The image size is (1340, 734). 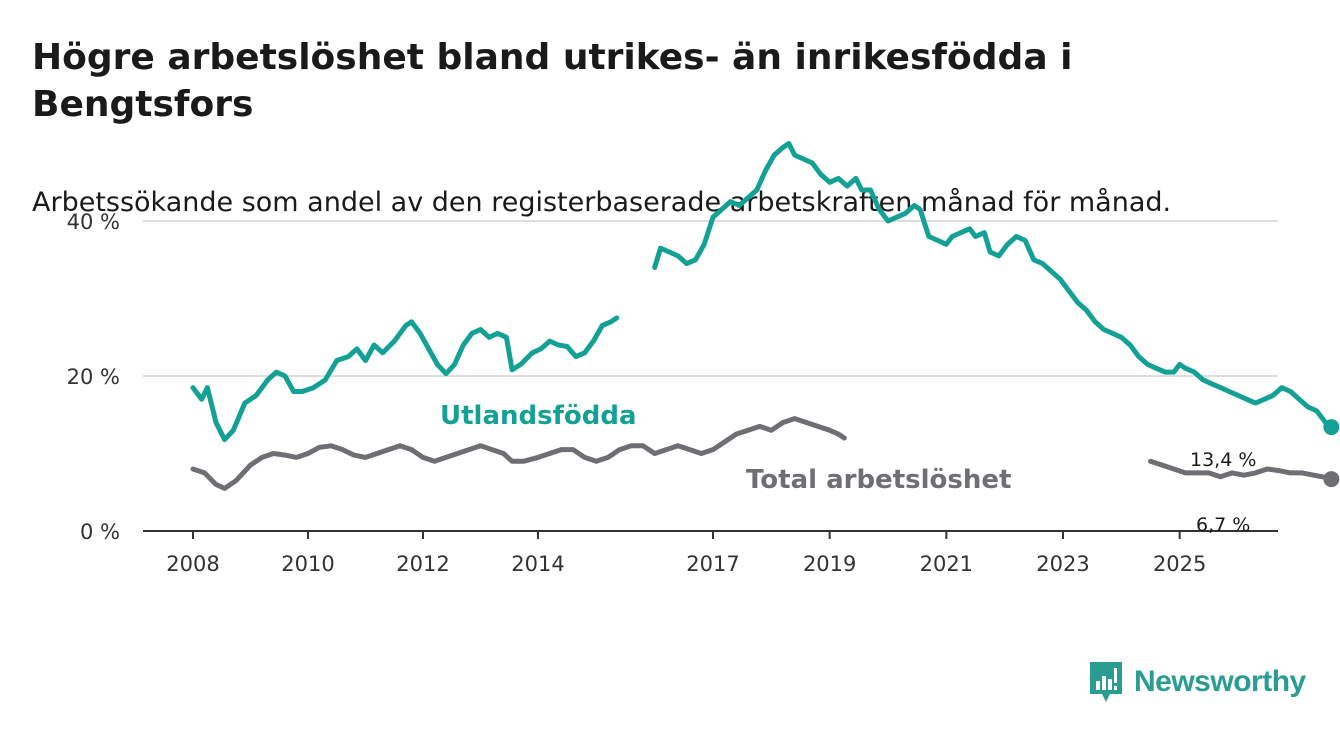 I want to click on series-label-utlandsfodda: Utlandsfödda, so click(x=538, y=416).